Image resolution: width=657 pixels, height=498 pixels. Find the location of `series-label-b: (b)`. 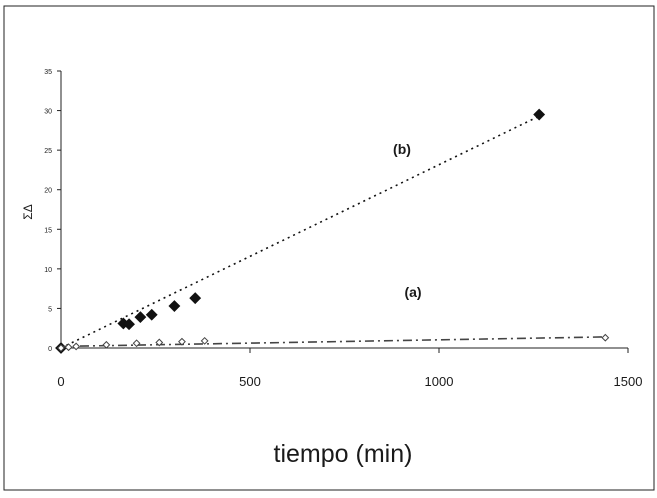

series-label-b: (b) is located at coordinates (402, 149).